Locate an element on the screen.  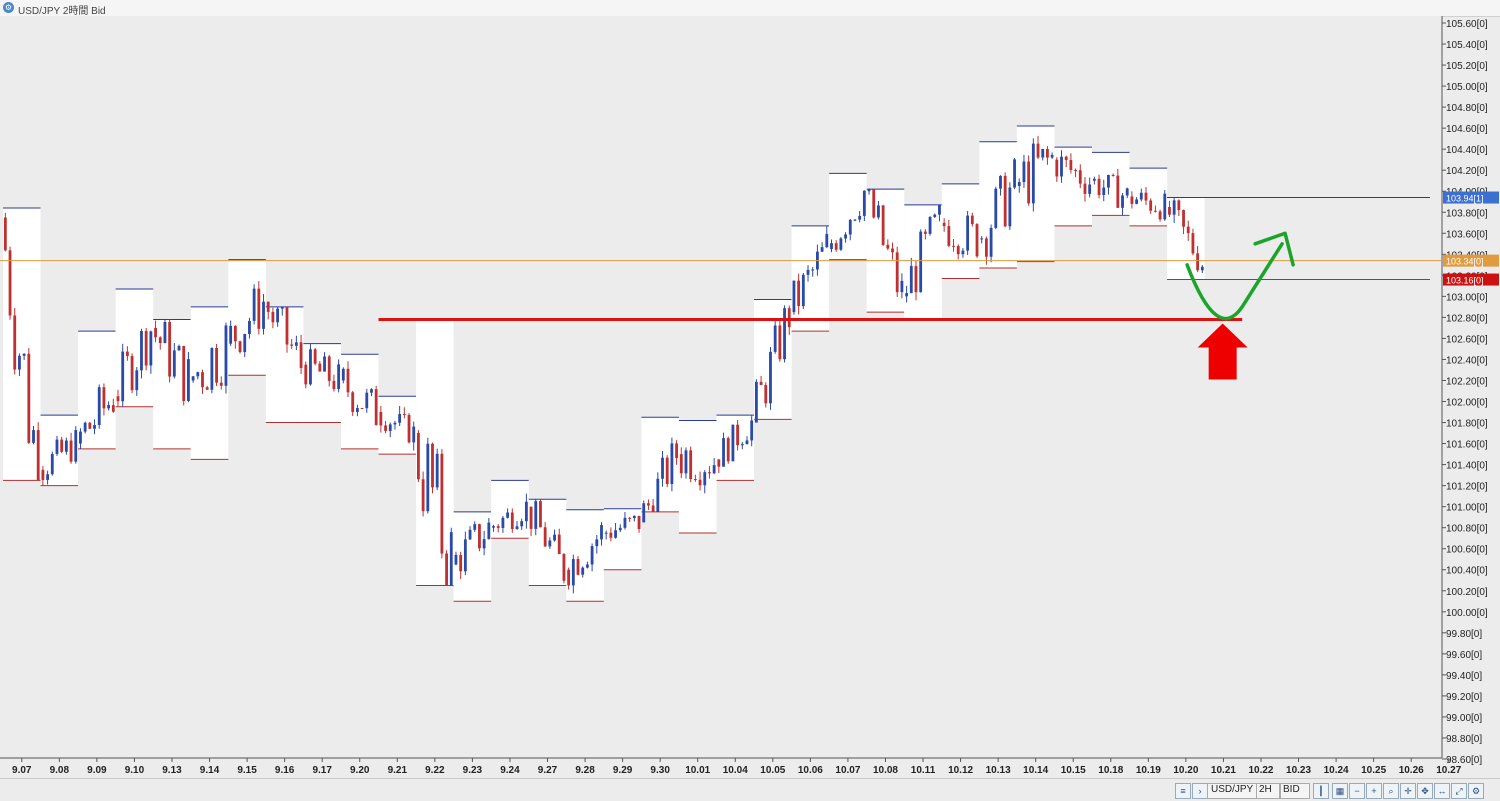
scroll-right-icon: › is located at coordinates (1200, 791).